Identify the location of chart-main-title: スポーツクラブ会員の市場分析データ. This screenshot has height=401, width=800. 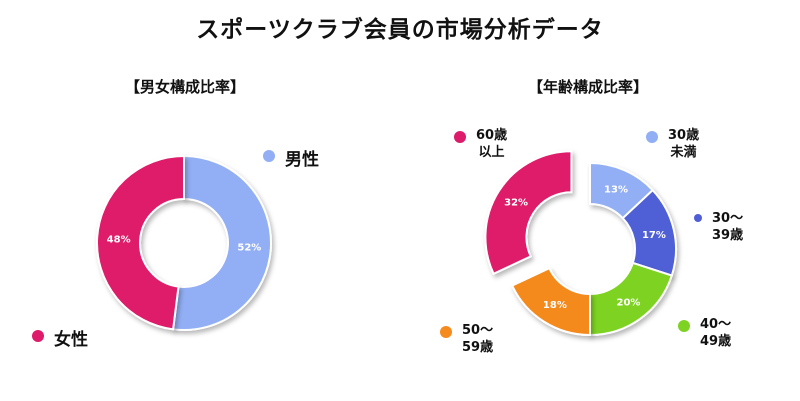
(400, 30).